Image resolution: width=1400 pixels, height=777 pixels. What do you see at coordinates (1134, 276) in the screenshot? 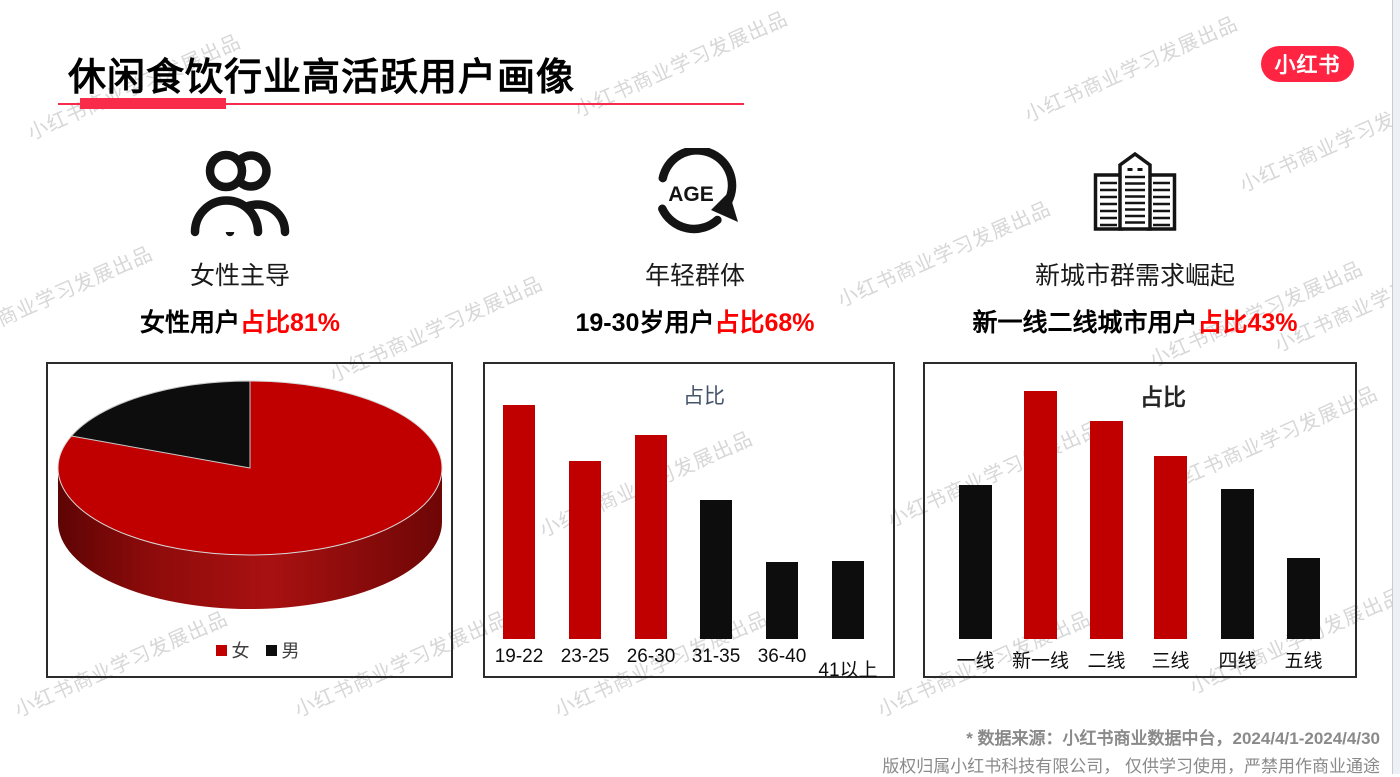
I see `feature-heading: 新城市群需求崛起` at bounding box center [1134, 276].